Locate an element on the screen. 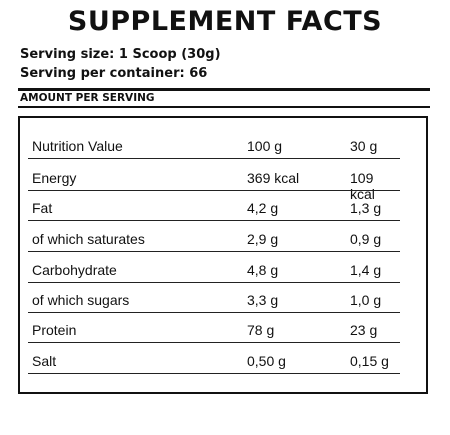  table-row: Fat 4,2 g 1,3 g is located at coordinates (214, 210).